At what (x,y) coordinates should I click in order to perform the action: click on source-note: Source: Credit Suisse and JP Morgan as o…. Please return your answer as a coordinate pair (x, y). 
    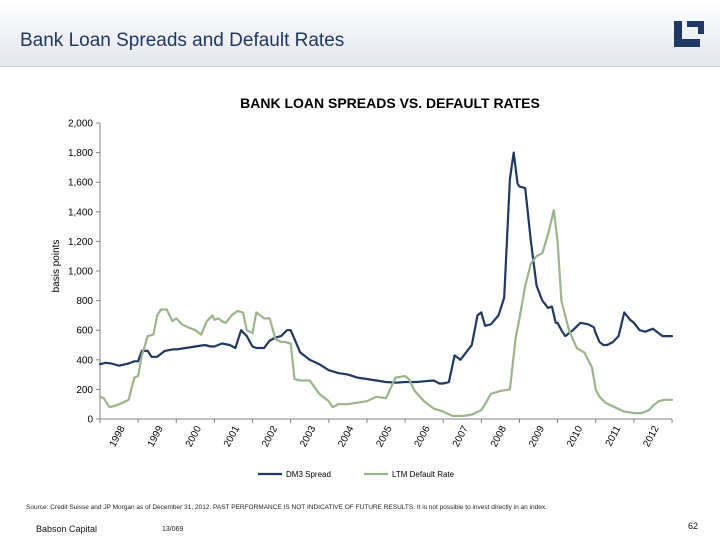
    Looking at the image, I should click on (286, 507).